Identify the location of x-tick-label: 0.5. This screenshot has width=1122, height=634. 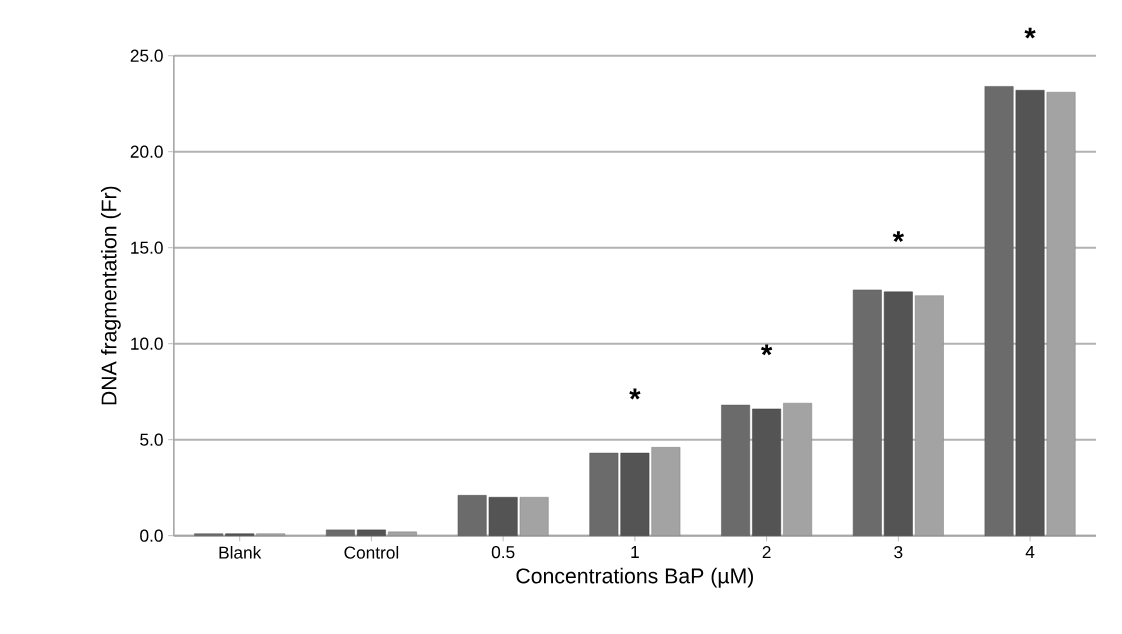
(503, 552).